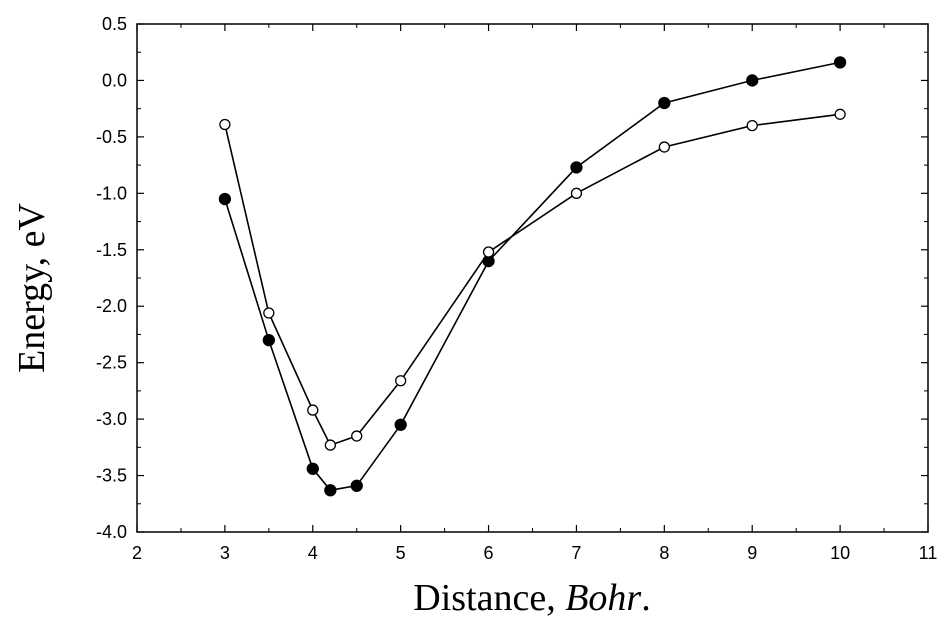  Describe the element at coordinates (111, 306) in the screenshot. I see `y-tick-label: -2.0` at that location.